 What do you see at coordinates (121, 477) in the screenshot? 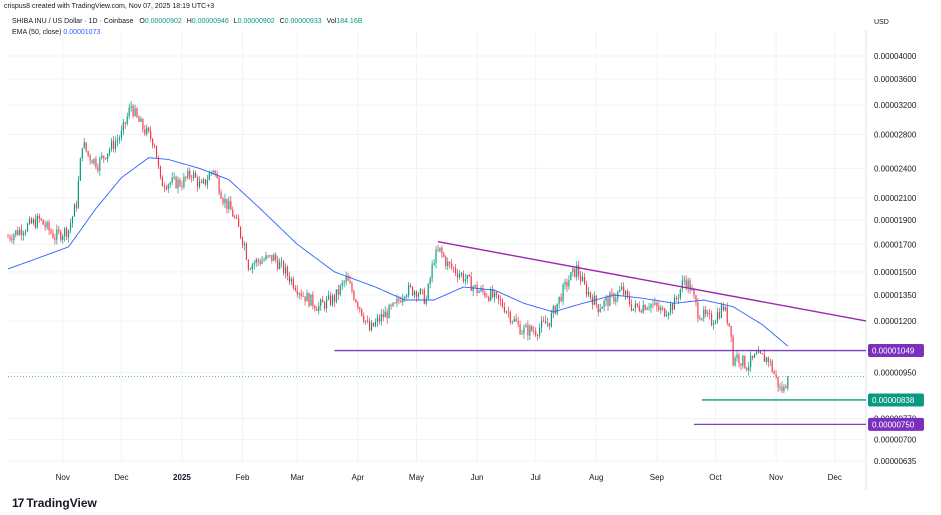
I see `x-tick-label: Dec` at bounding box center [121, 477].